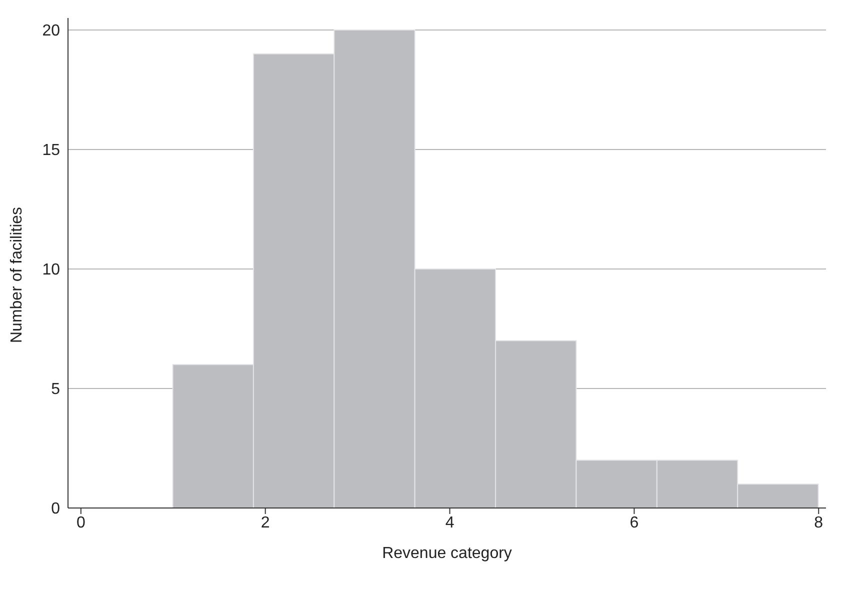 The width and height of the screenshot is (844, 605). What do you see at coordinates (51, 31) in the screenshot?
I see `y-tick-label: 20` at bounding box center [51, 31].